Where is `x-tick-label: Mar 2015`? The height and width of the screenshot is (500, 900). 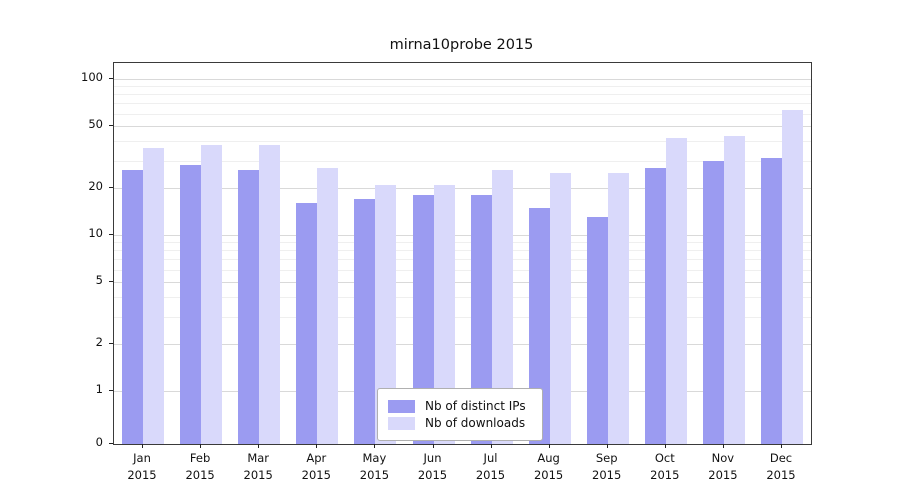
x-tick-label: Mar 2015 is located at coordinates (258, 467).